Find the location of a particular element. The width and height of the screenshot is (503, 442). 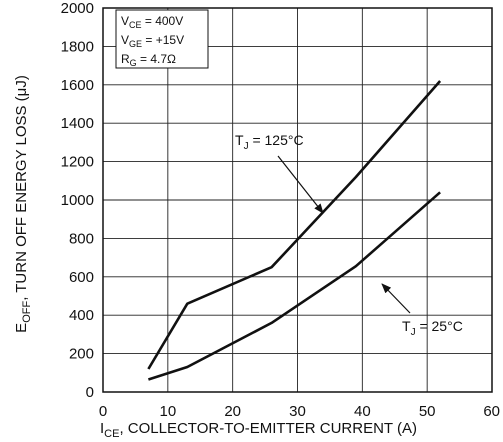

condition-vge: VGE = +15V is located at coordinates (152, 41).